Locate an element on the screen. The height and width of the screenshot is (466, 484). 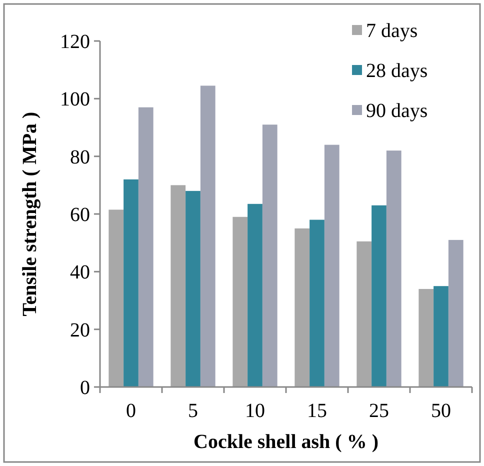
x-tick-label: 15 is located at coordinates (317, 411).